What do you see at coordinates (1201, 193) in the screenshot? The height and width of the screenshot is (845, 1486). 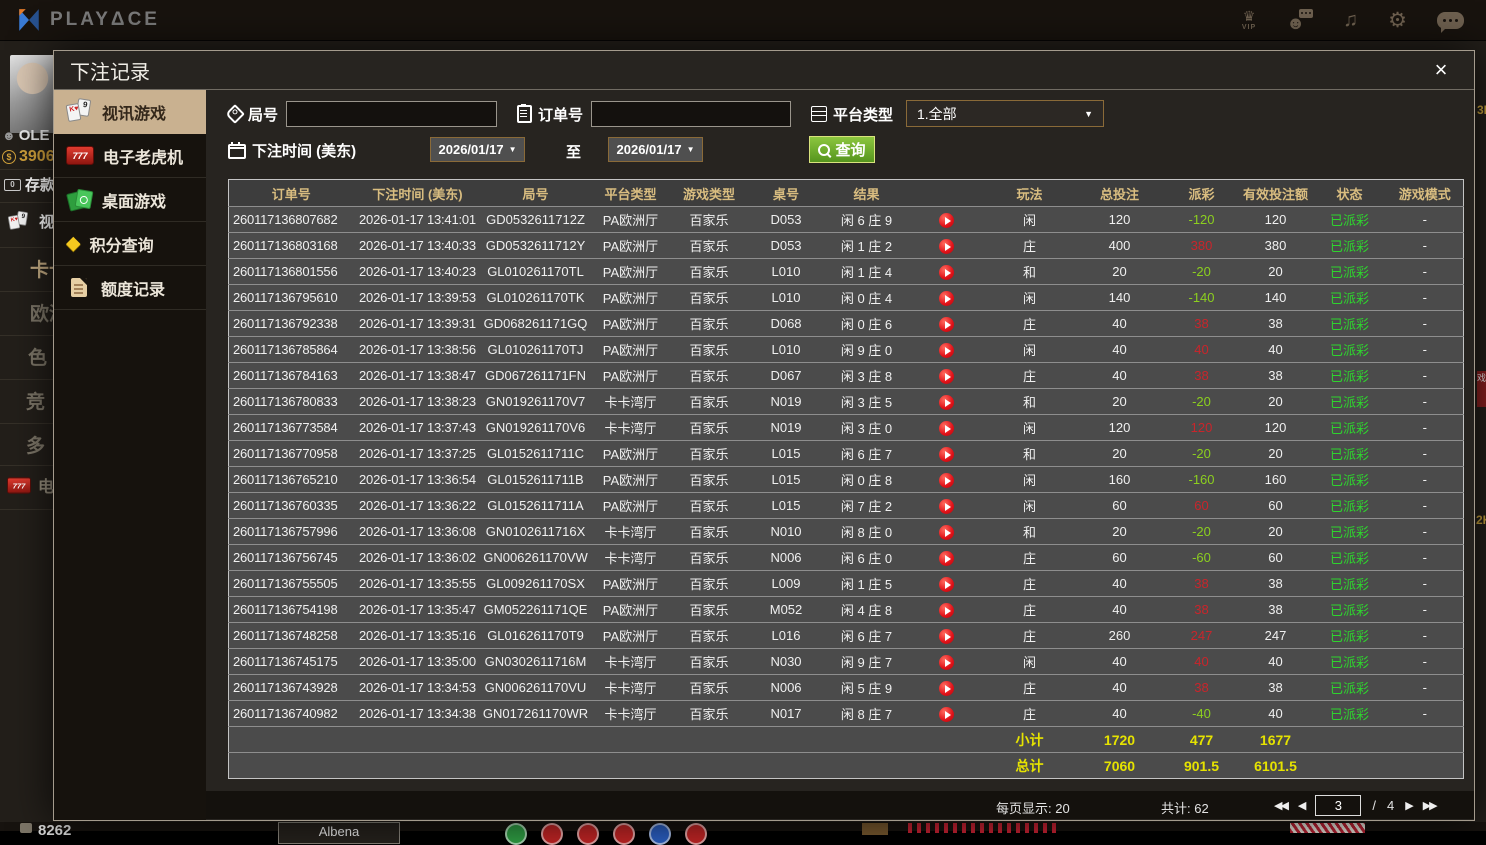 I see `col-payout: 派彩` at bounding box center [1201, 193].